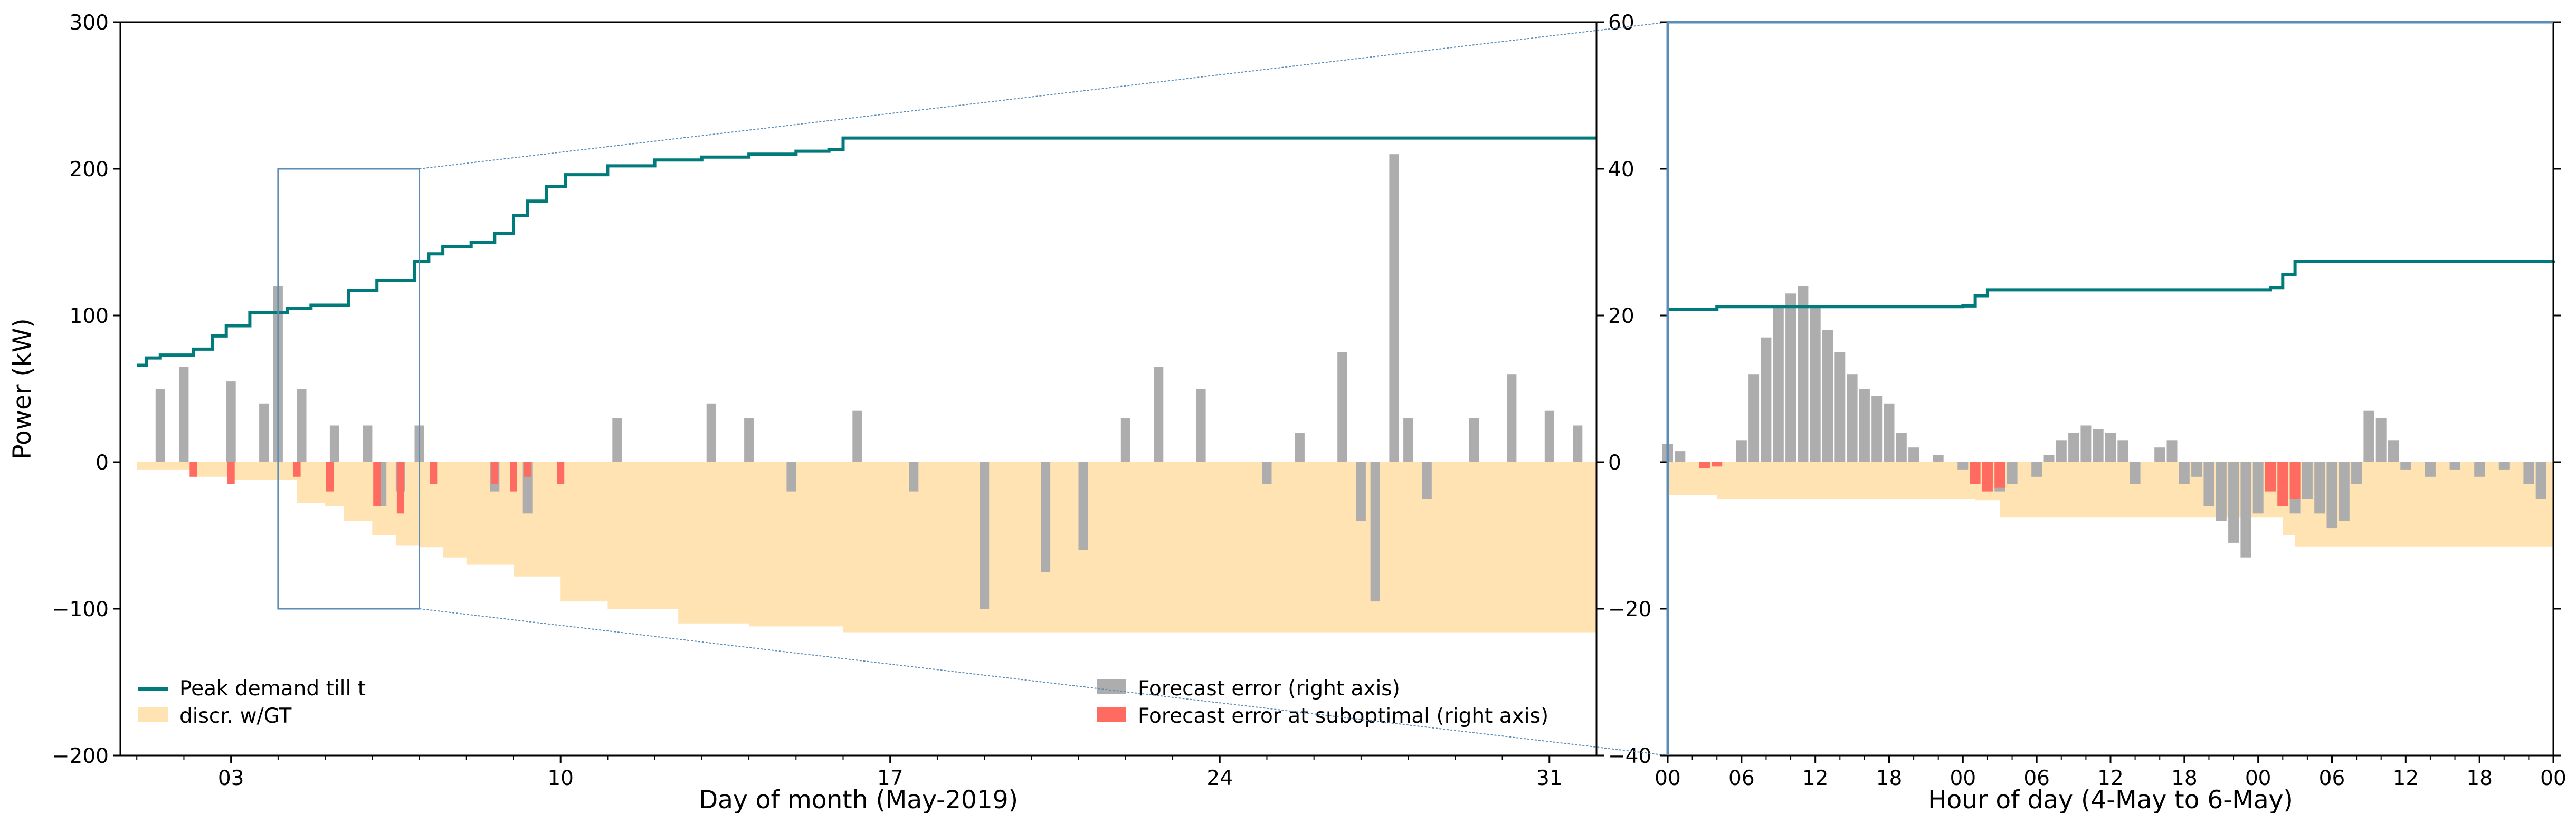  What do you see at coordinates (1623, 389) in the screenshot?
I see `left-right-y-axis-ticks: 60 40 20 0 −20 −40` at bounding box center [1623, 389].